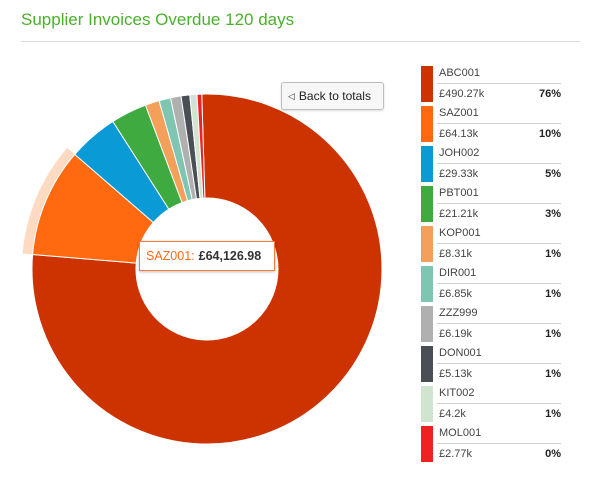 The image size is (601, 490). Describe the element at coordinates (456, 334) in the screenshot. I see `legend-value: £6.19k` at that location.